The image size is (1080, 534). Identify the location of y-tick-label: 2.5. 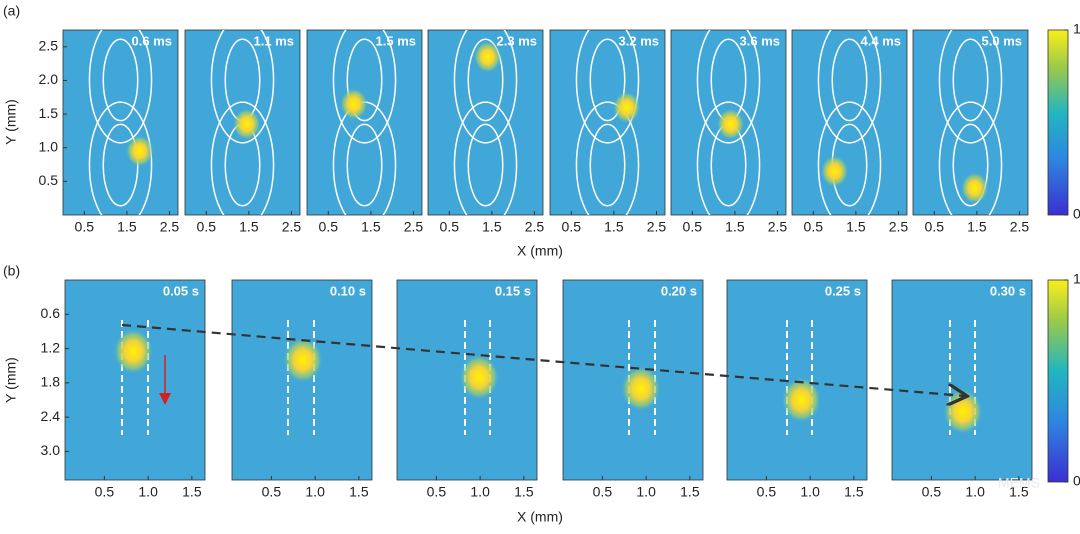
(49, 46).